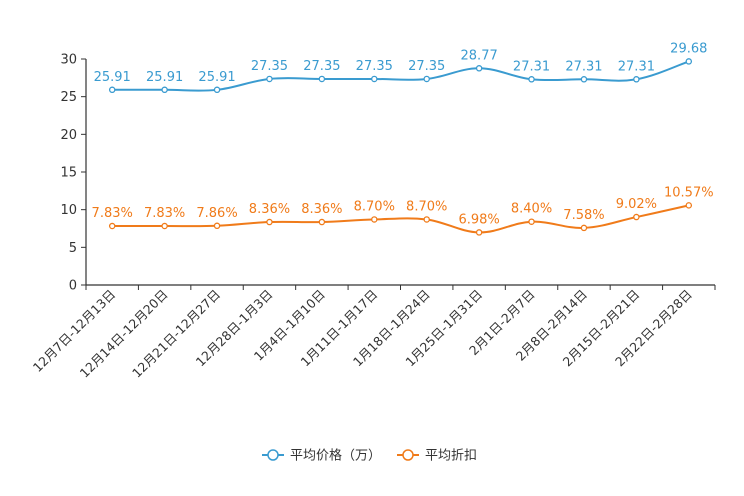  I want to click on y-tick-label: 10, so click(68, 210).